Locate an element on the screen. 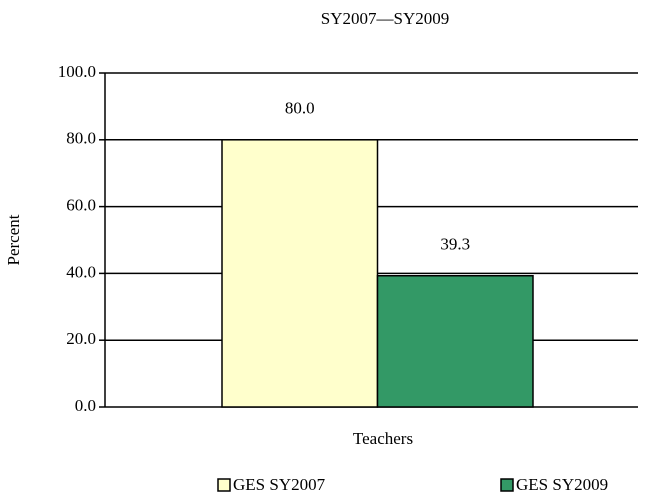 This screenshot has height=499, width=654. x-axis-title: Teachers is located at coordinates (383, 438).